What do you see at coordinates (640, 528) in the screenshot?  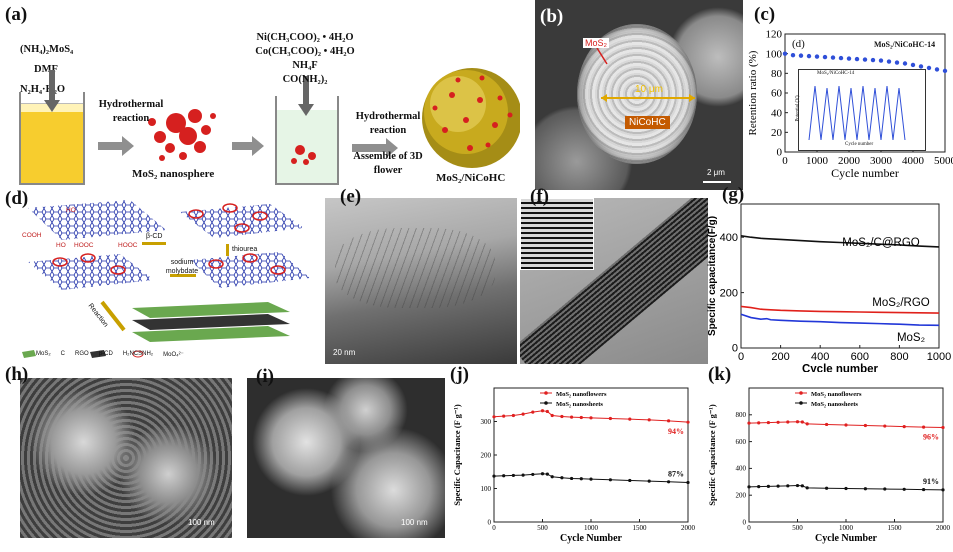 I see `x-tick-label-3: 1500` at bounding box center [640, 528].